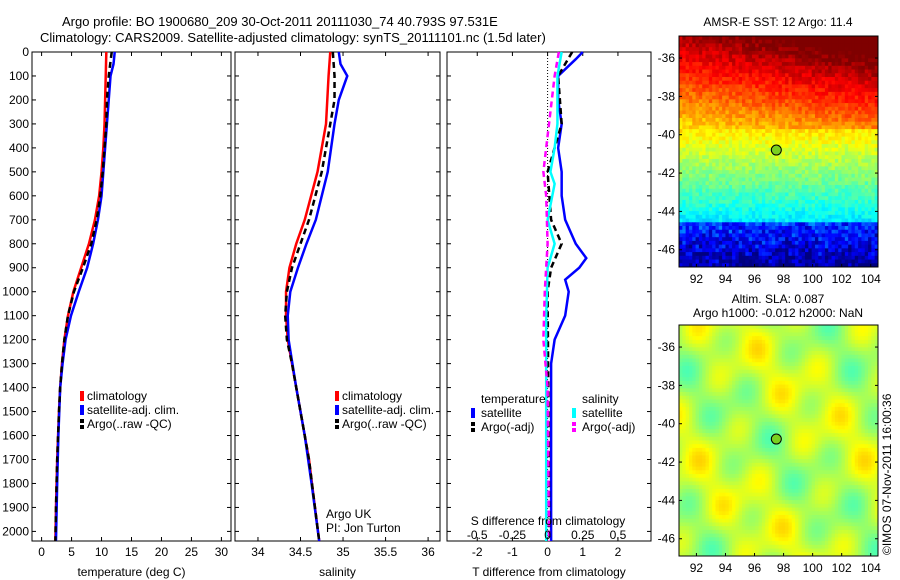 The image size is (900, 580). Describe the element at coordinates (778, 313) in the screenshot. I see `sla-title-2: Argo h1000: -0.012 h2000: NaN` at that location.